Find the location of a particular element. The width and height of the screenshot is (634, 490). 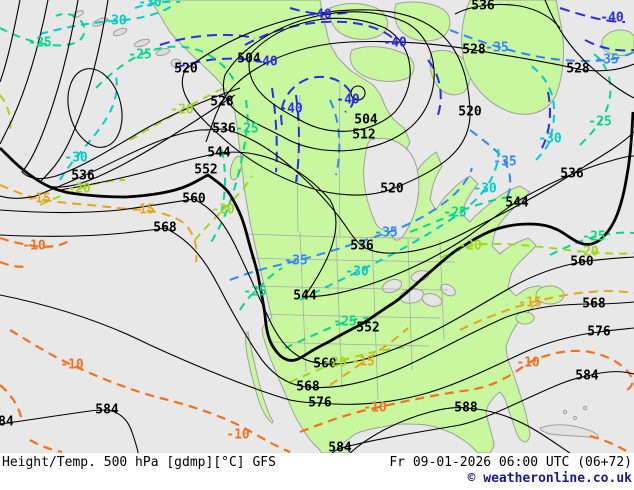

caption-left-text: Height/Temp. 500 hPa [gdmp][°C] GFS is located at coordinates (139, 462).